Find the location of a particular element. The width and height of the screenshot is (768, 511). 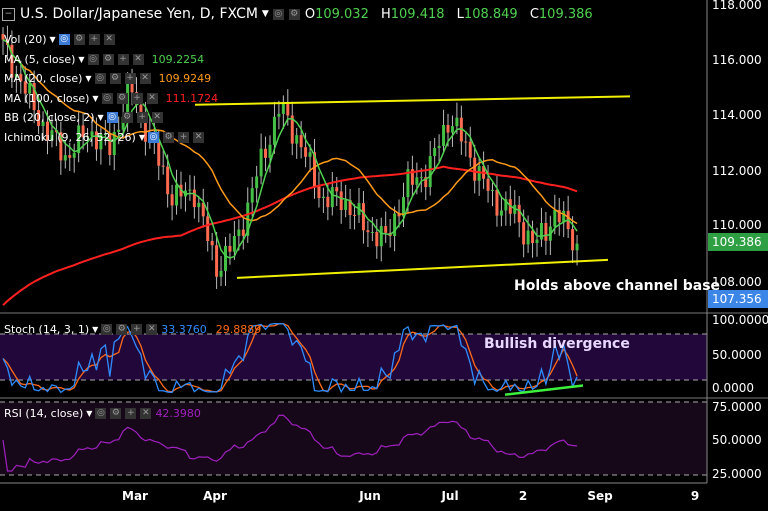

divergence-line is located at coordinates (544, 390).